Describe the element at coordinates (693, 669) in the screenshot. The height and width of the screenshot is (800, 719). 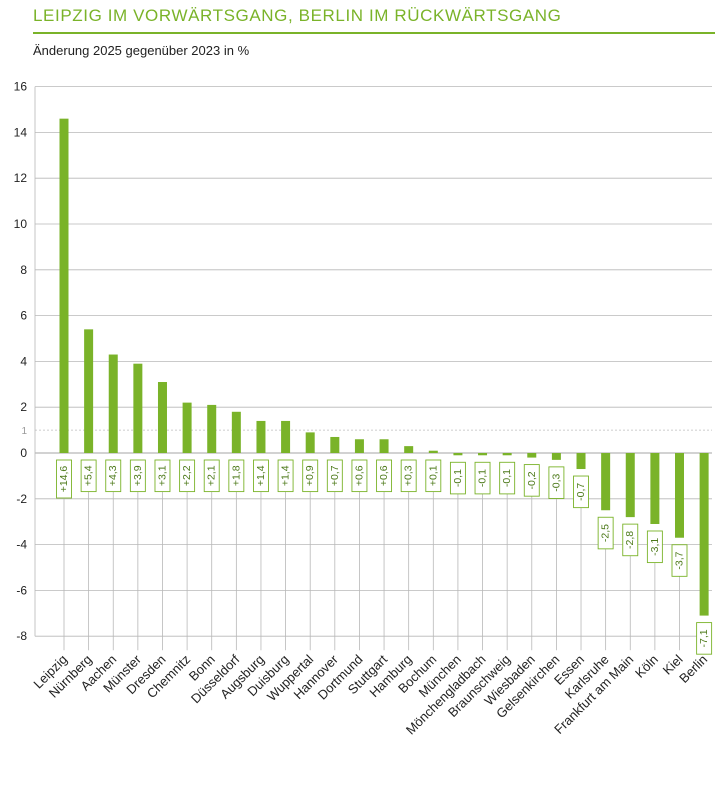
I see `category-label: Berlin` at that location.